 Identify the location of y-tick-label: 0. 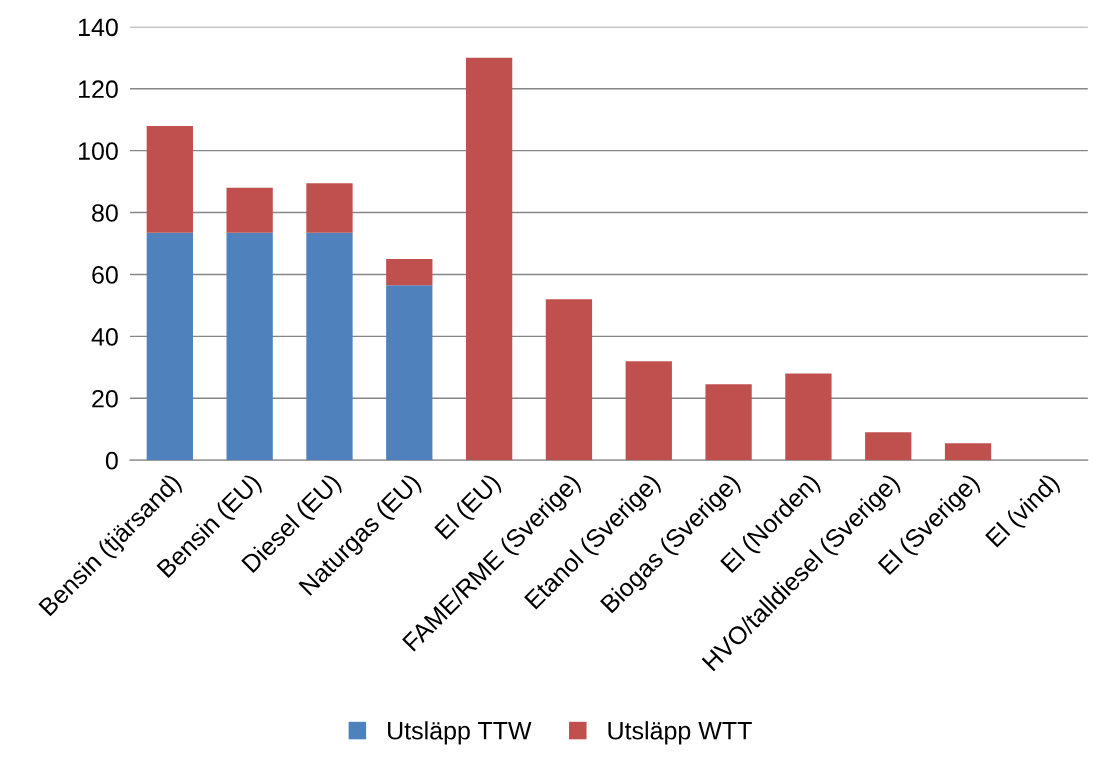
(111, 460).